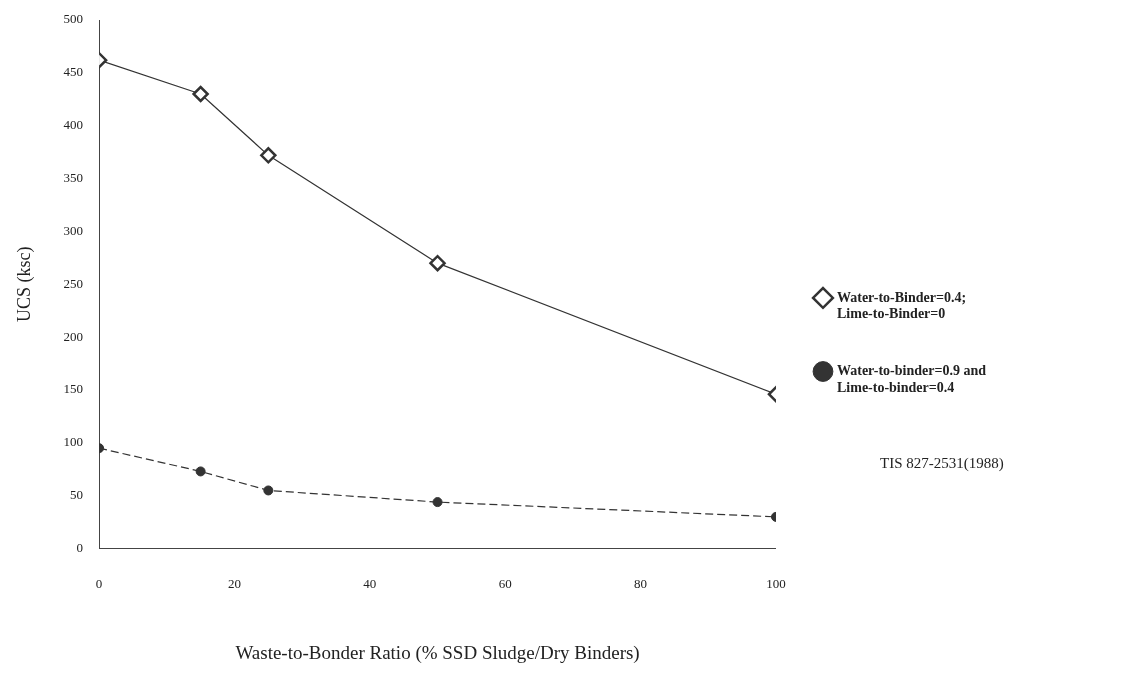  What do you see at coordinates (370, 583) in the screenshot?
I see `x-tick-label: 40` at bounding box center [370, 583].